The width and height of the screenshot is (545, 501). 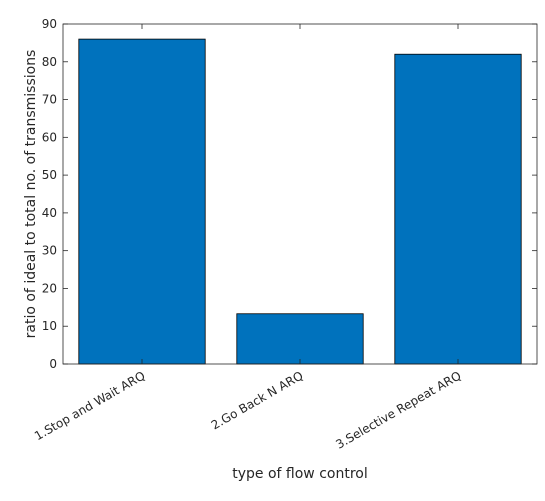 What do you see at coordinates (49, 251) in the screenshot?
I see `y-tick-label: 30` at bounding box center [49, 251].